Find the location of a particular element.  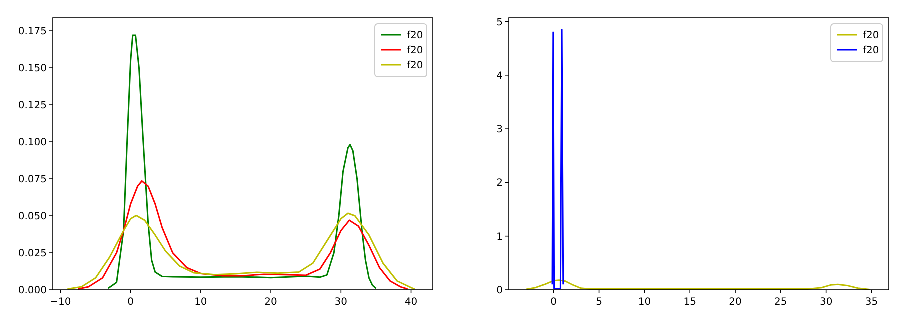

x-tick-label: 40 is located at coordinates (411, 302).